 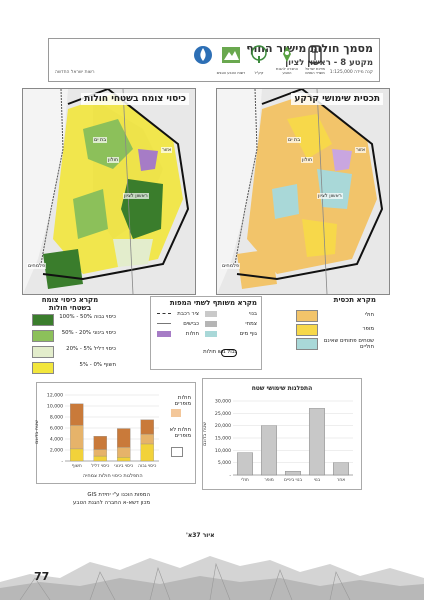 What do you see at coordinates (307, 316) in the screenshot?
I see `legend-swatch-sandy` at bounding box center [307, 316].